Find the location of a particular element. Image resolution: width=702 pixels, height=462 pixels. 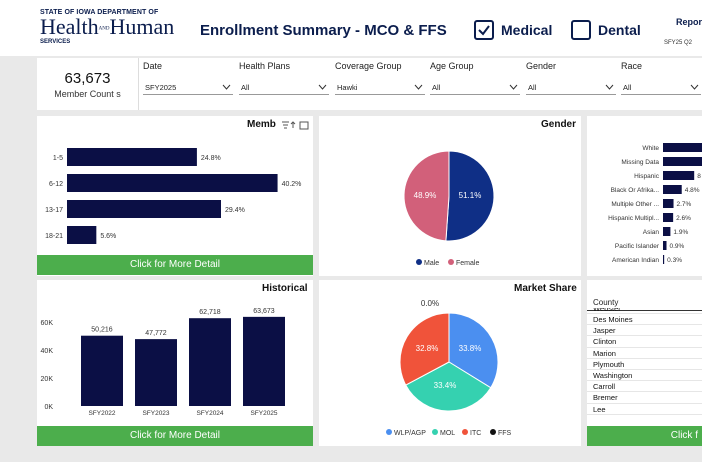

age-tick-label: 1-5 is located at coordinates (58, 158).